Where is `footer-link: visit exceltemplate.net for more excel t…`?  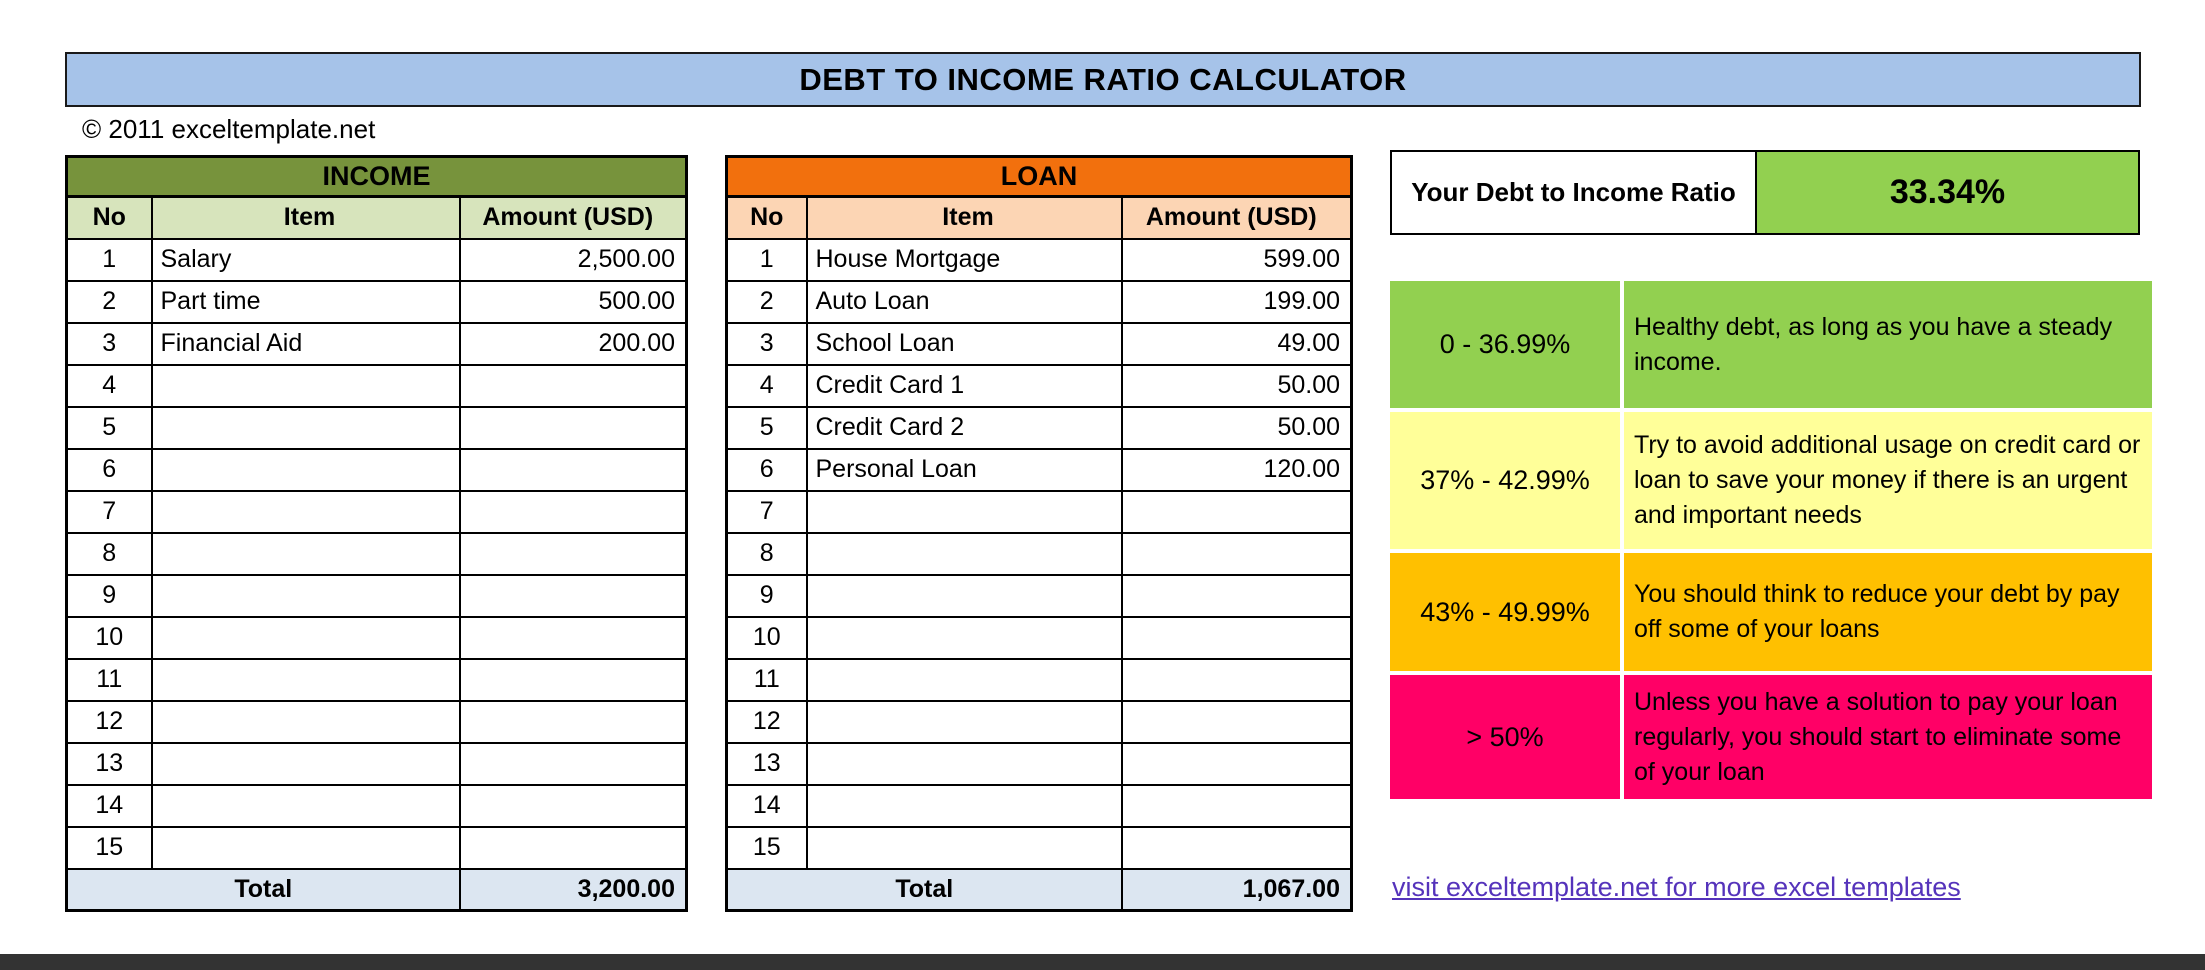
footer-link: visit exceltemplate.net for more excel t… is located at coordinates (1676, 887).